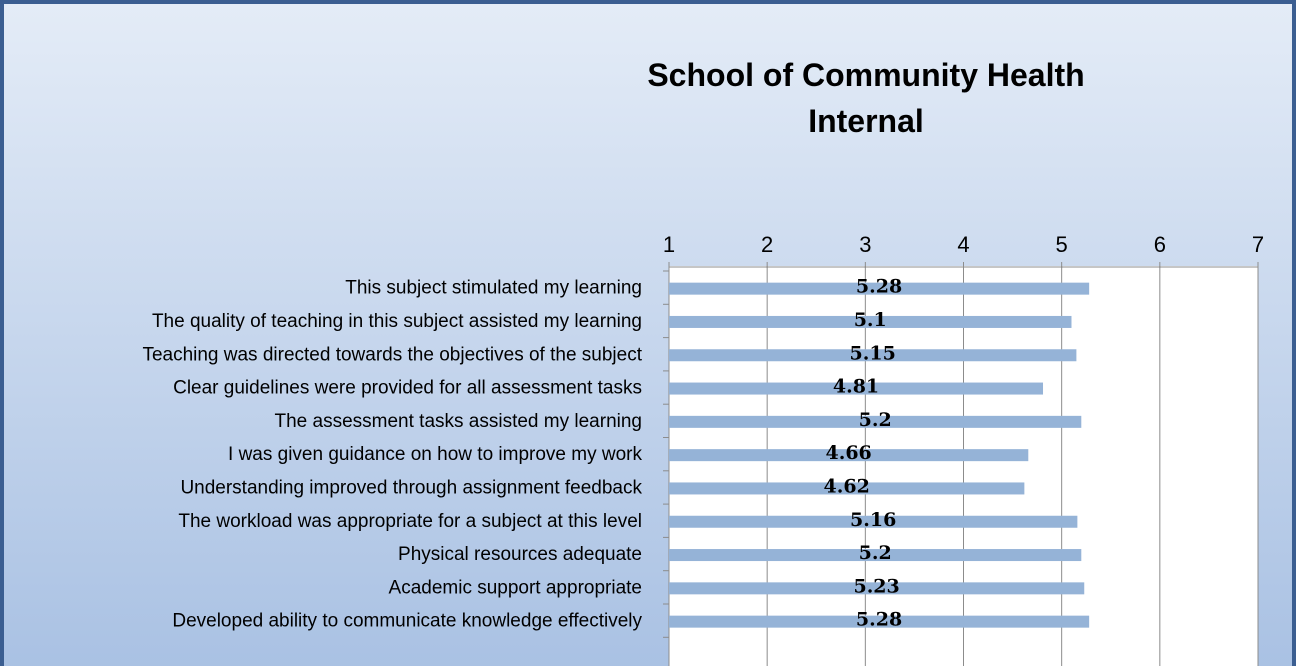 This screenshot has height=666, width=1296. What do you see at coordinates (1062, 244) in the screenshot?
I see `x-tick-label: 5` at bounding box center [1062, 244].